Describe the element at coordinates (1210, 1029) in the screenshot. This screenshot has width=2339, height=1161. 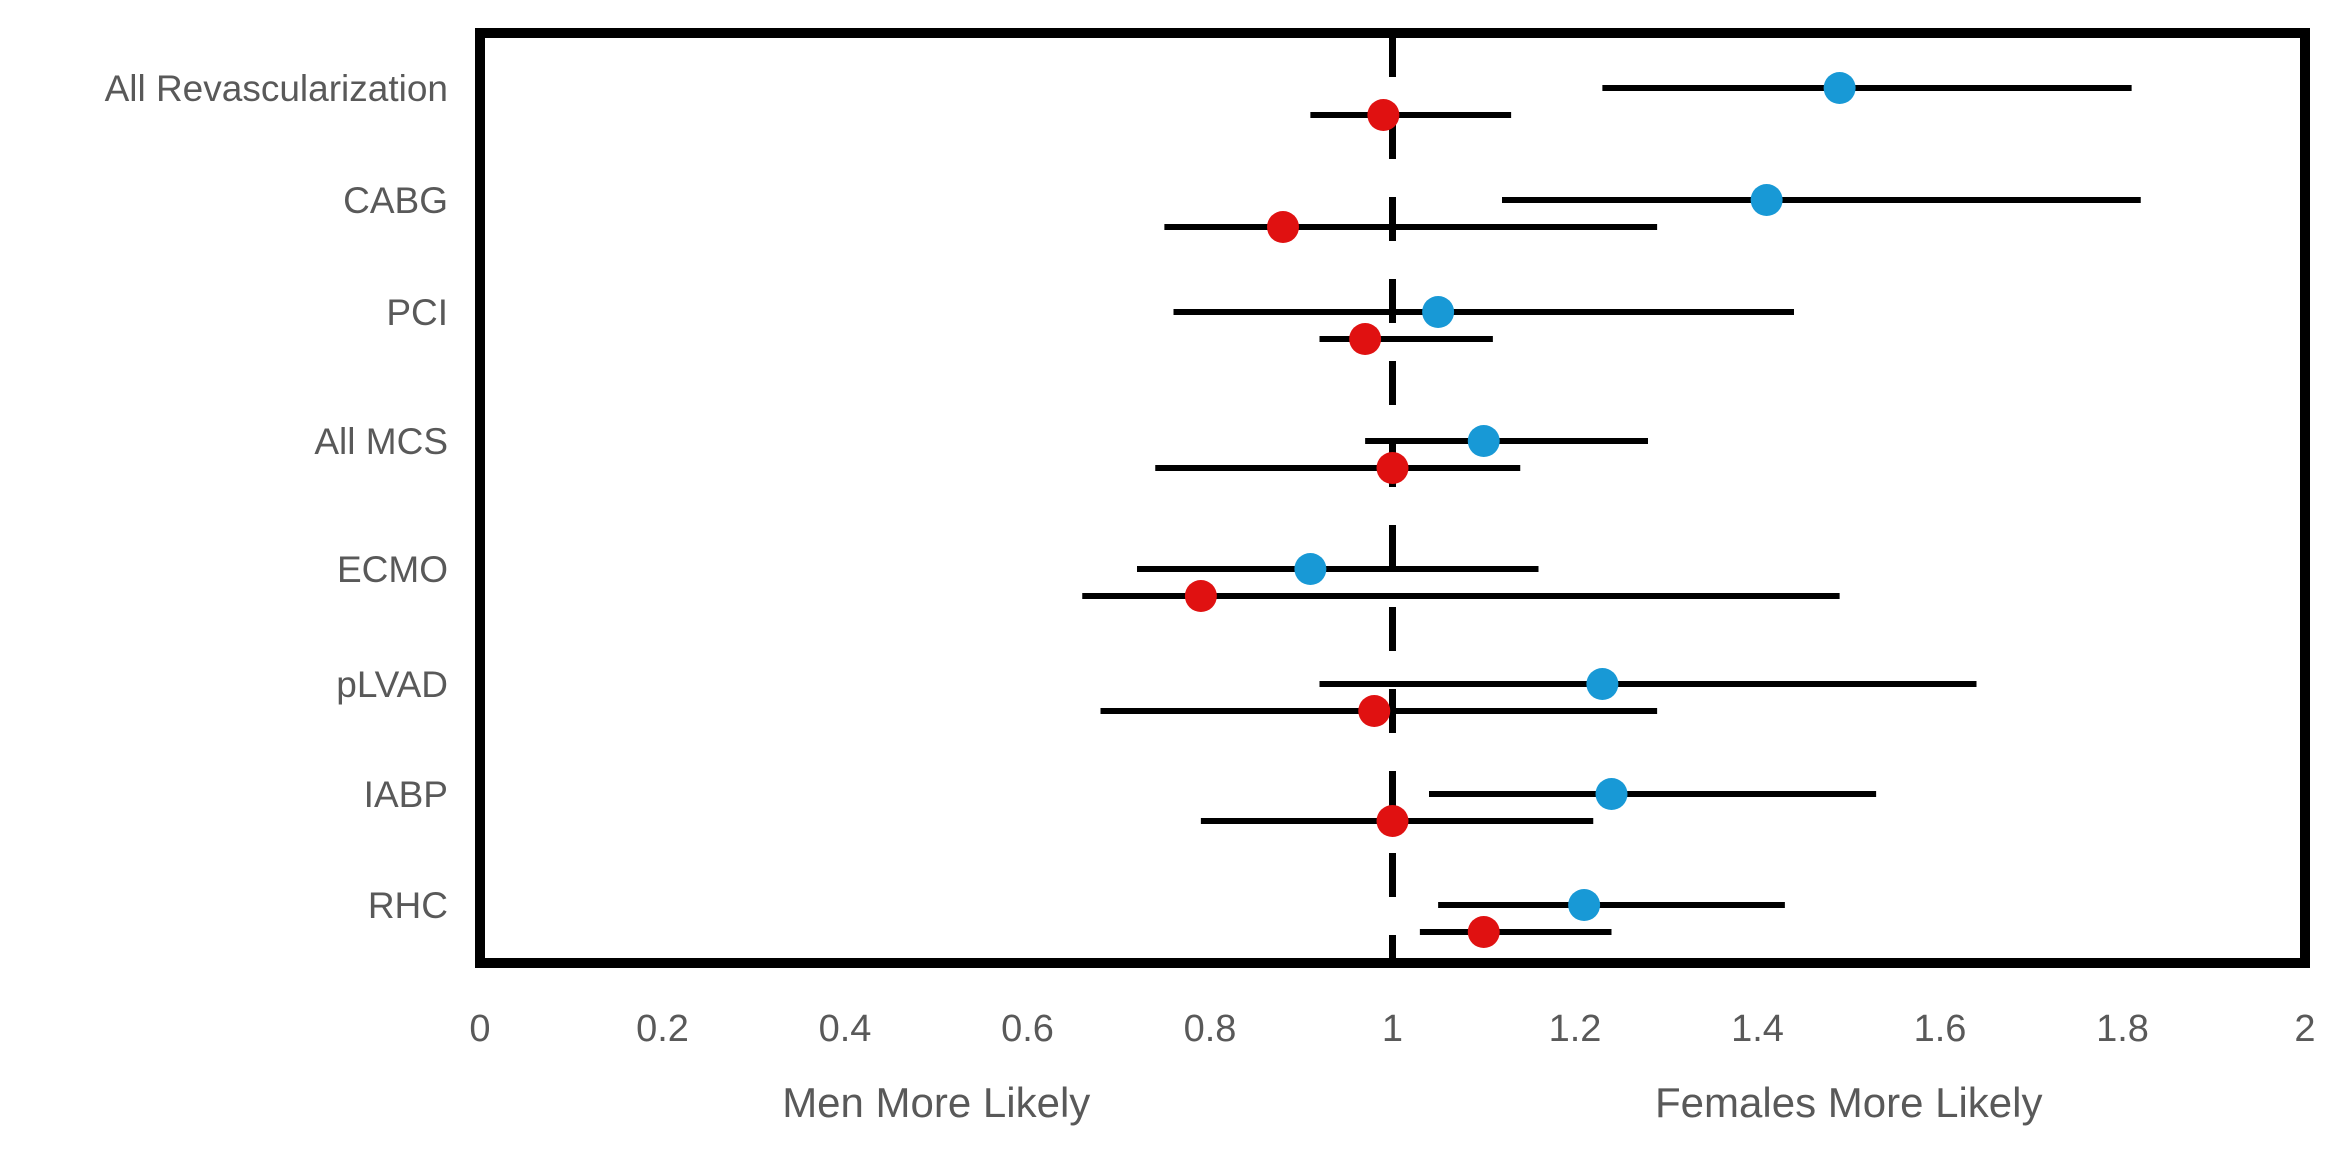
I see `x-tick-label-4: 0.8` at that location.